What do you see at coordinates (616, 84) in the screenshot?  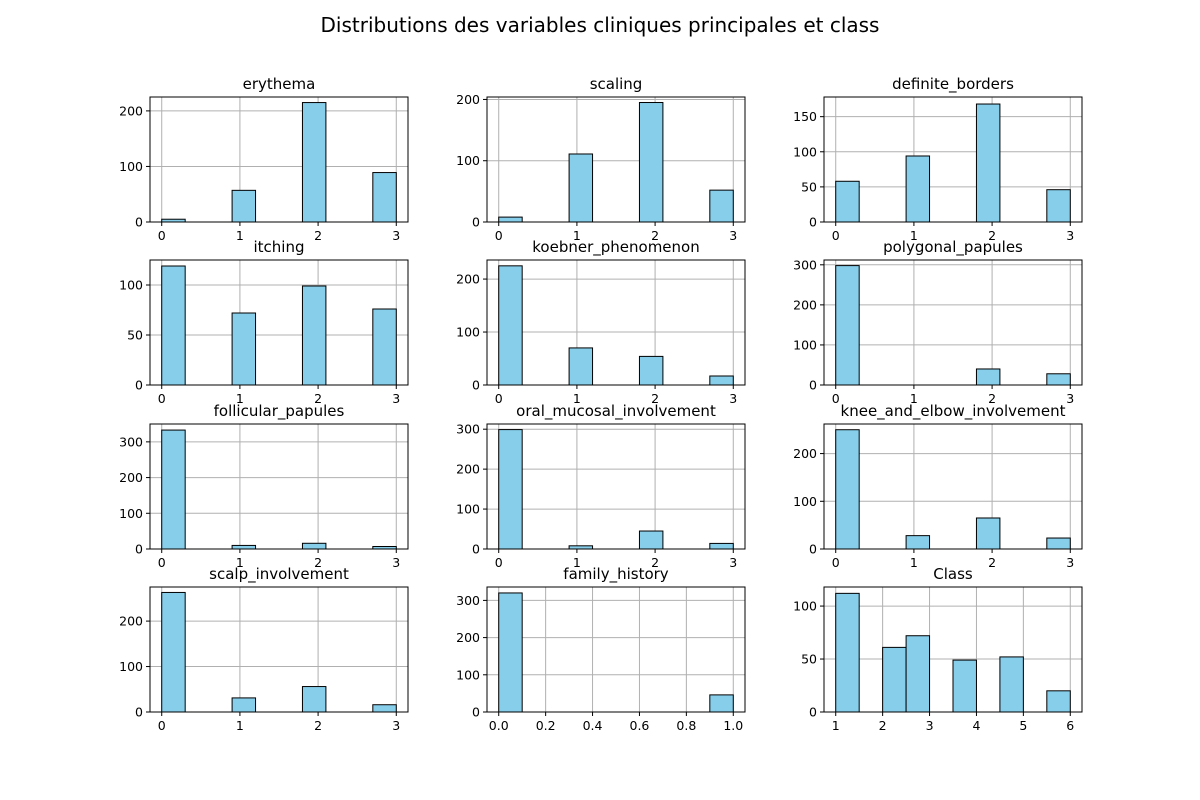 I see `subplot-title: scaling` at bounding box center [616, 84].